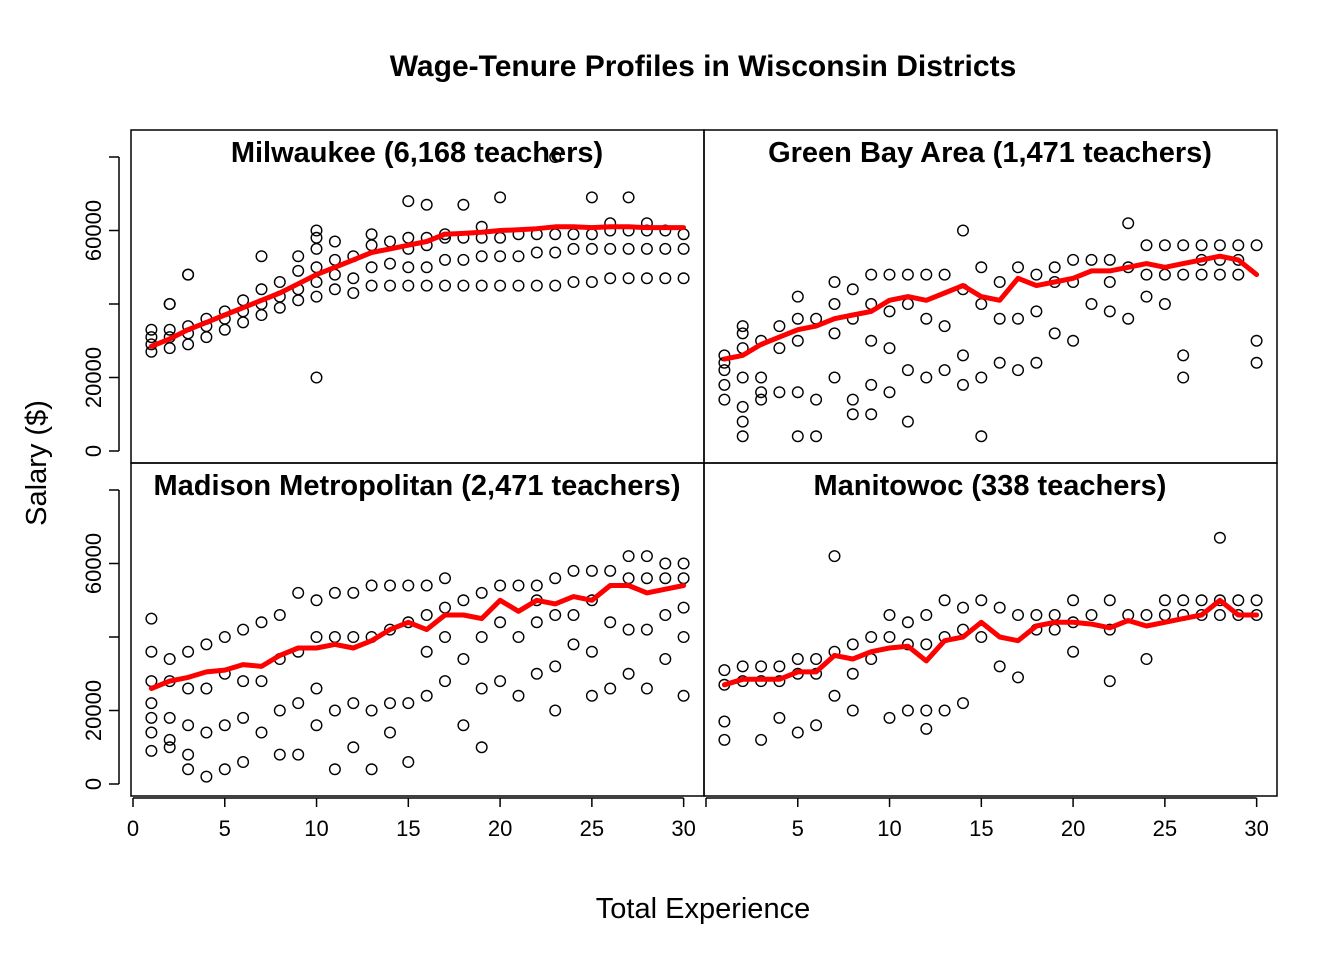  What do you see at coordinates (417, 629) in the screenshot?
I see `panel-madison-frame` at bounding box center [417, 629].